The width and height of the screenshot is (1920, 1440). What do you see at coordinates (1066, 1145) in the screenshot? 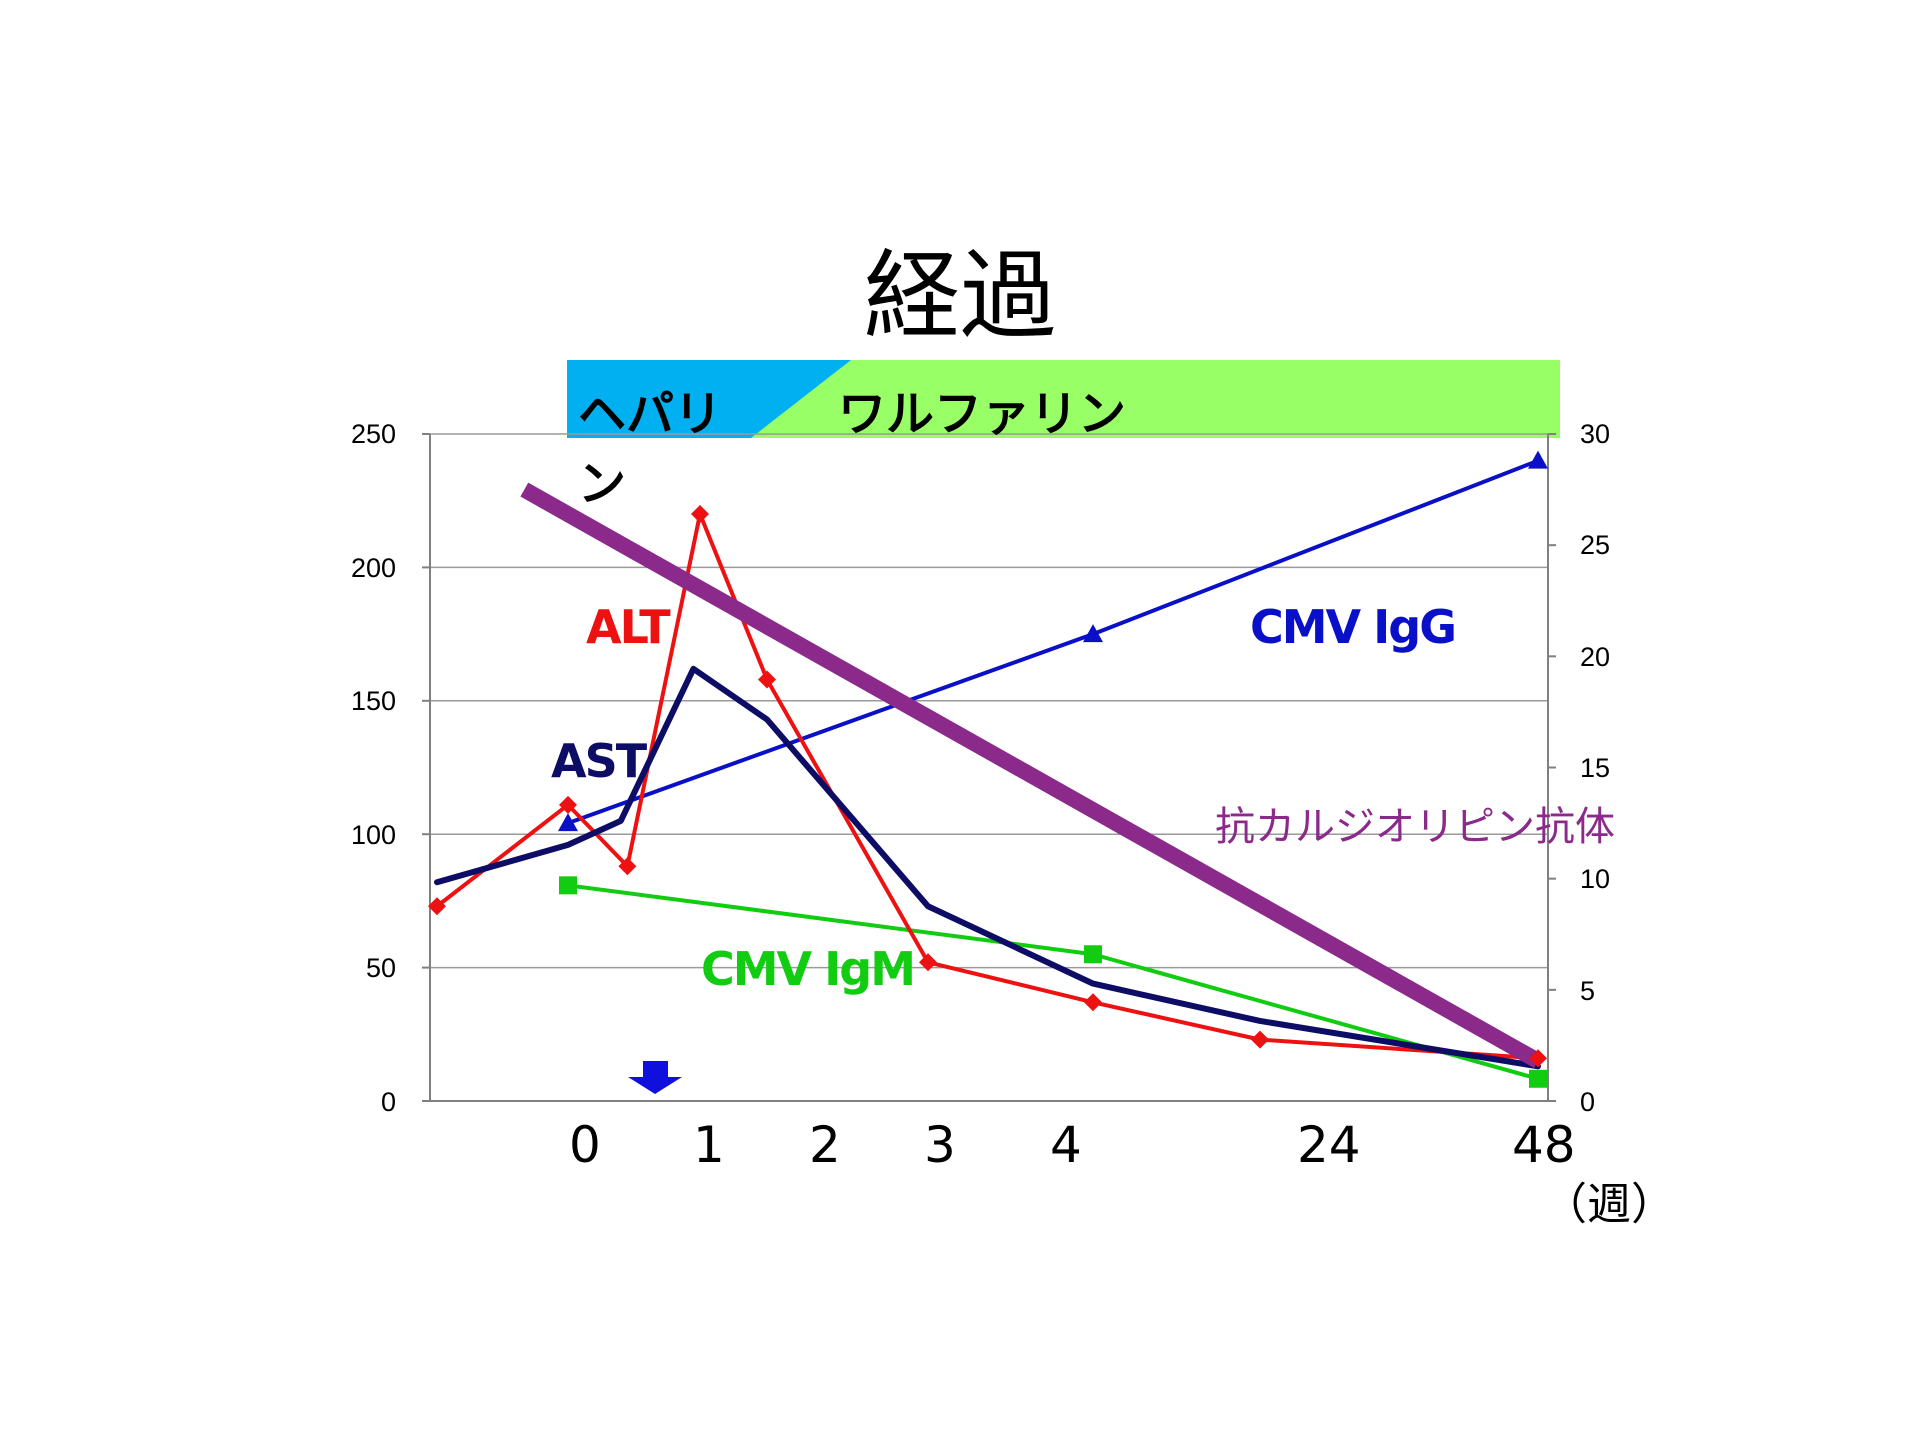
I see `x-tick: 4` at bounding box center [1066, 1145].